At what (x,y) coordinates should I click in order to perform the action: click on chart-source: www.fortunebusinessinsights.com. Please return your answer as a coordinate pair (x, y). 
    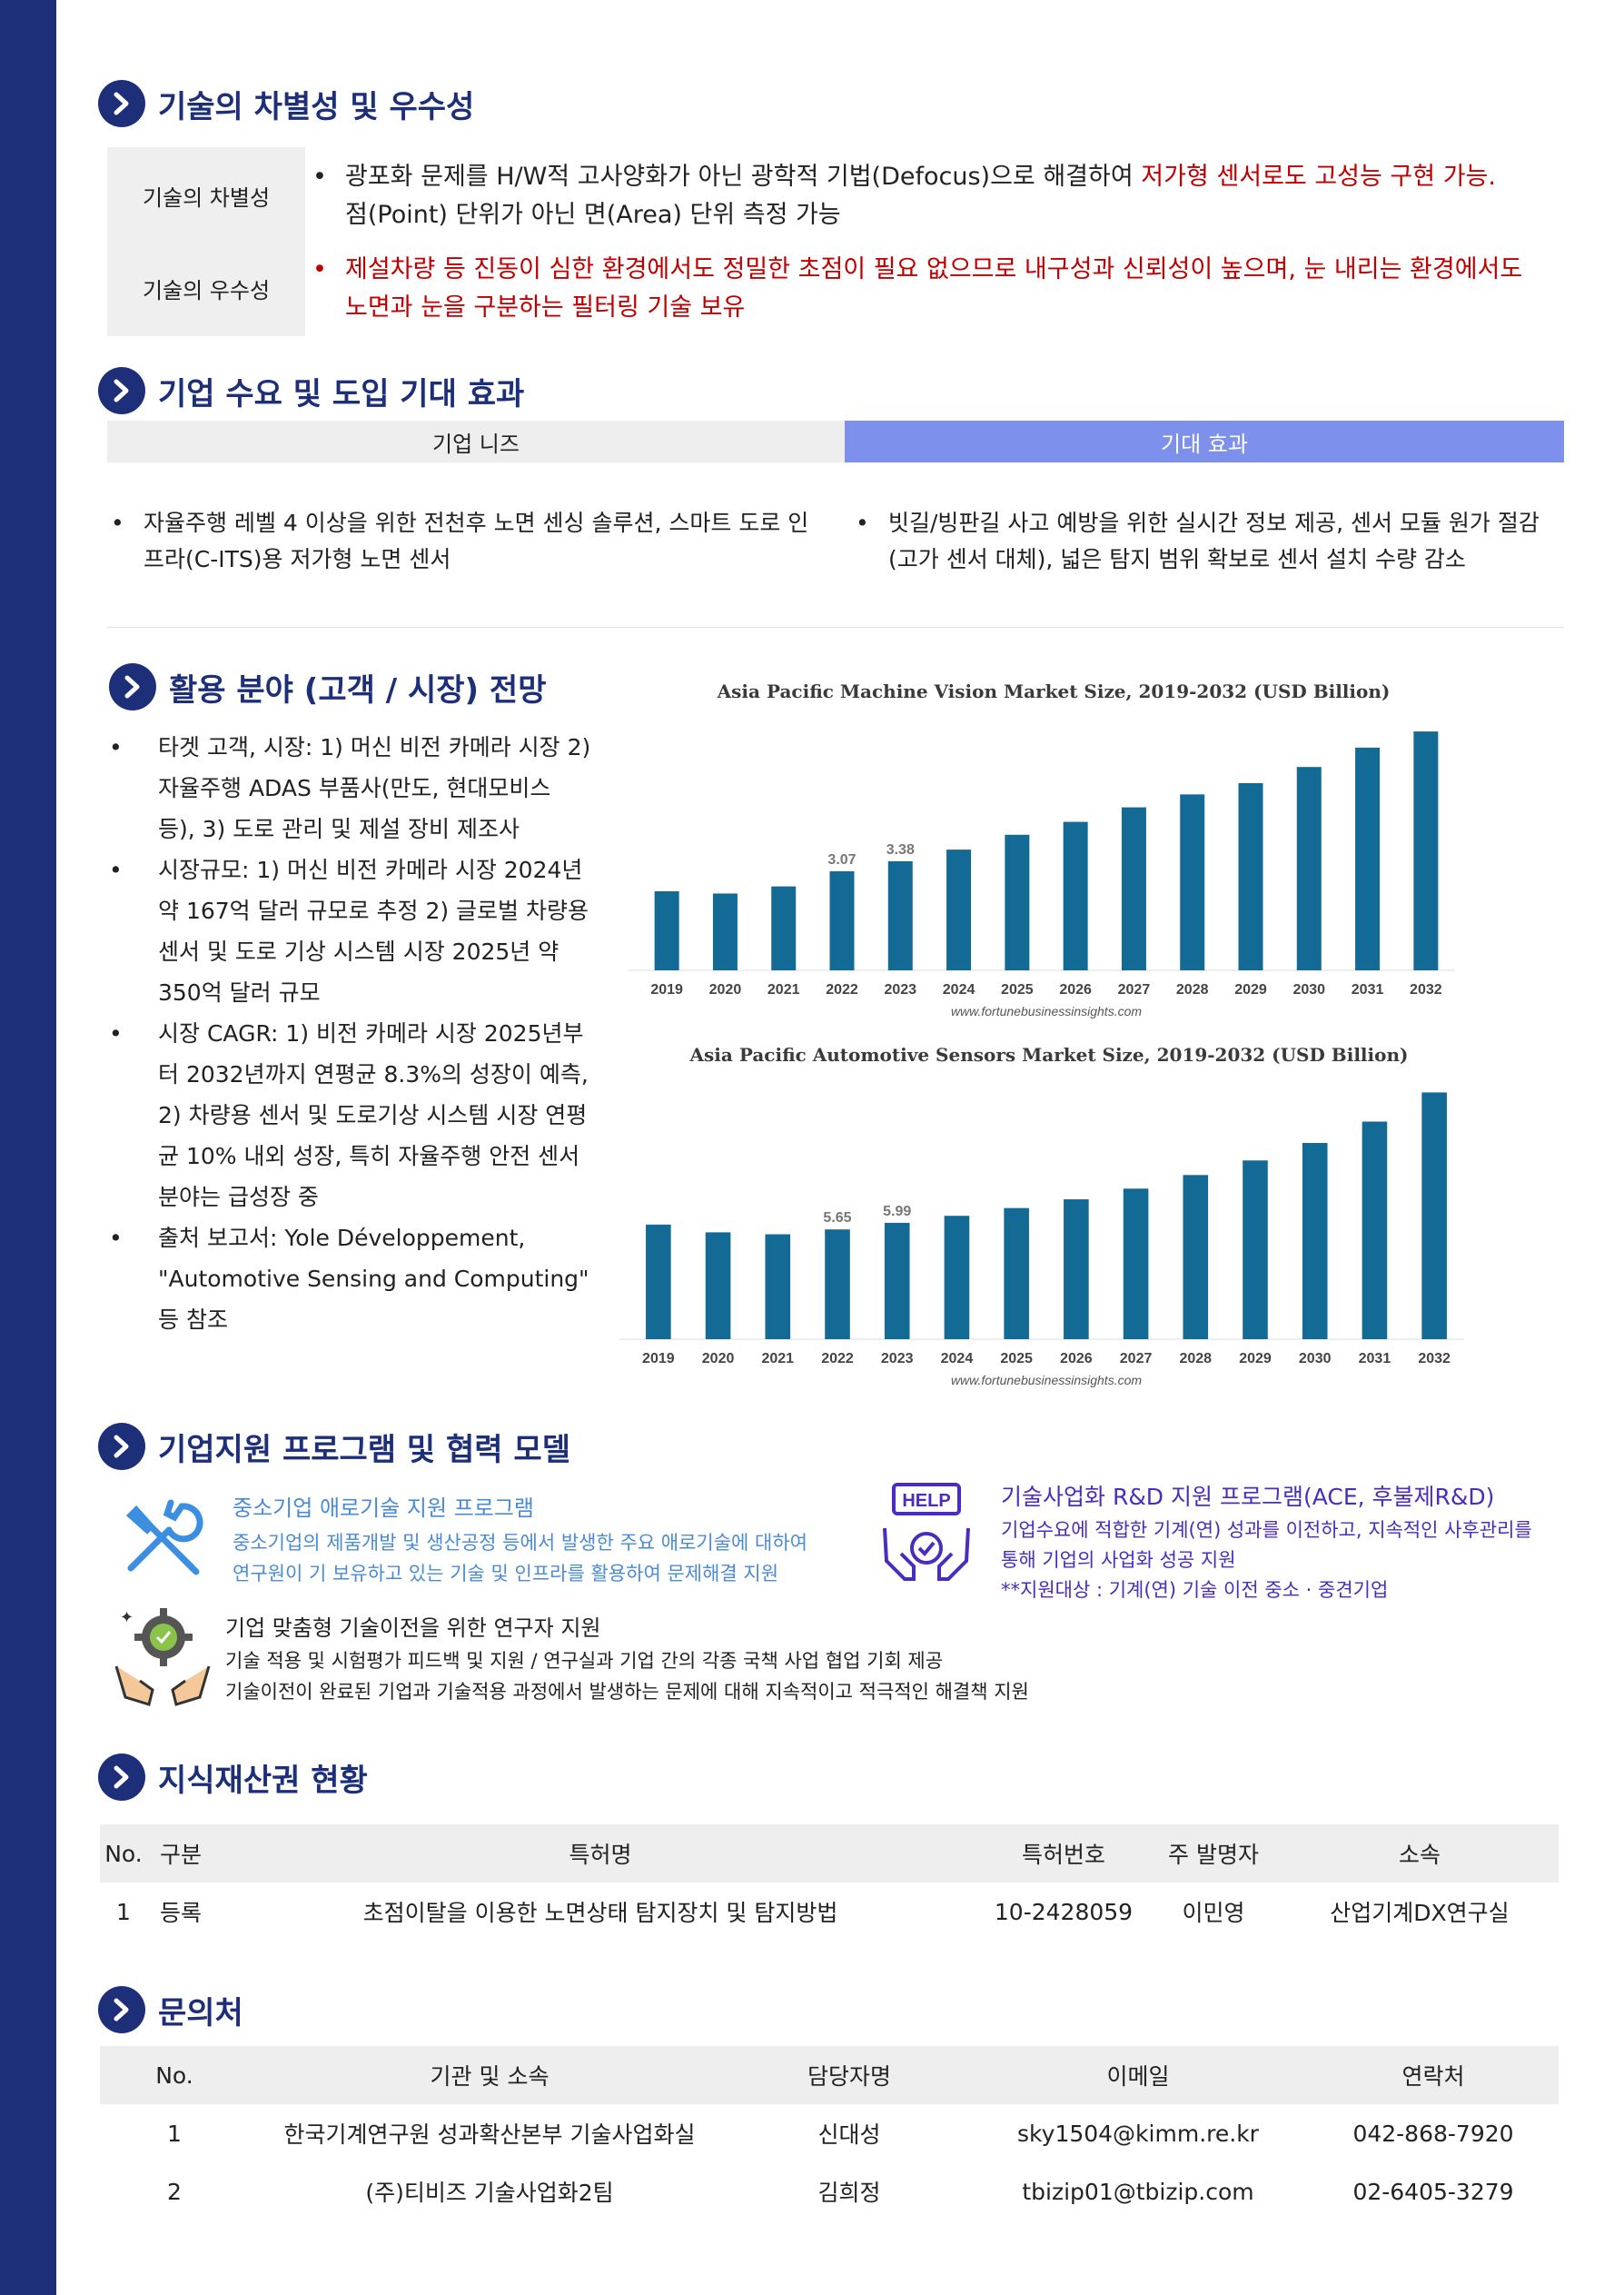
    Looking at the image, I should click on (1046, 1380).